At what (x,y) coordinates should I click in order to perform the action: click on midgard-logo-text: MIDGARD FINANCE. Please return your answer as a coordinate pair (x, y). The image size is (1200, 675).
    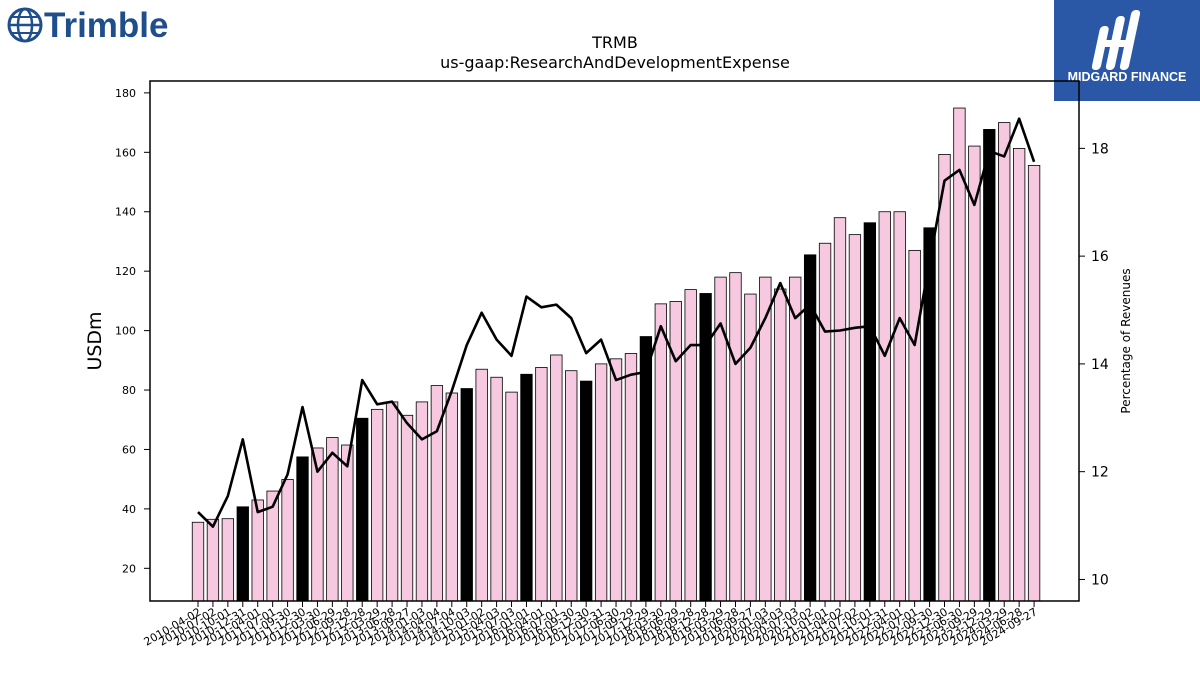
    Looking at the image, I should click on (1127, 77).